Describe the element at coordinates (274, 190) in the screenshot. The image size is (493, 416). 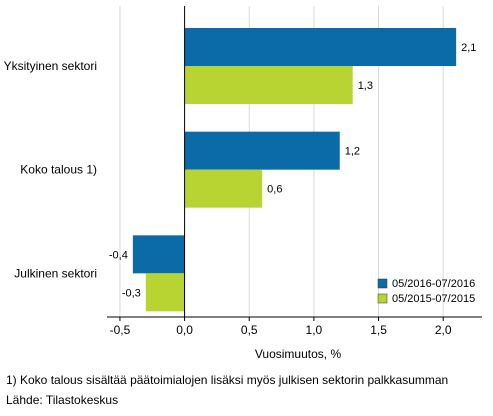
I see `data-label: 0,6` at that location.